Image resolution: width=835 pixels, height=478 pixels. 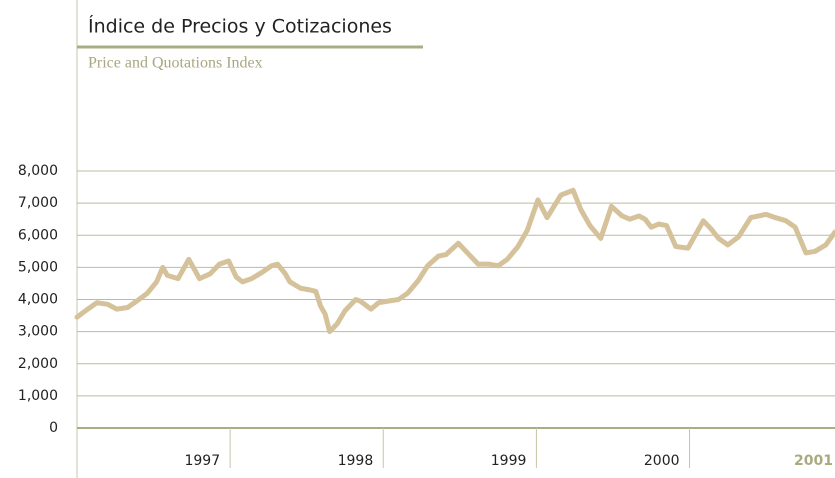 I want to click on y-tick-label: 4,000, so click(x=38, y=300).